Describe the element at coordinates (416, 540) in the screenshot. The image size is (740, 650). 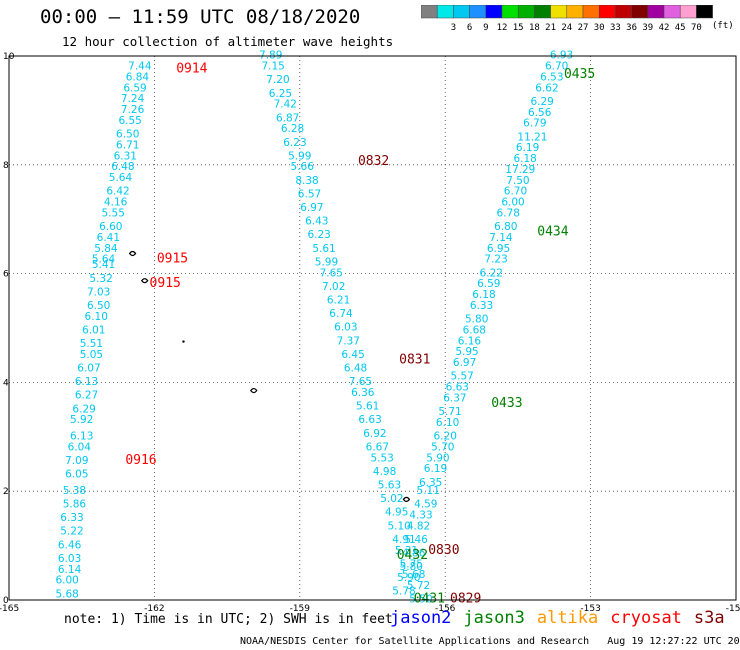
I see `swh-value: 5.46` at that location.